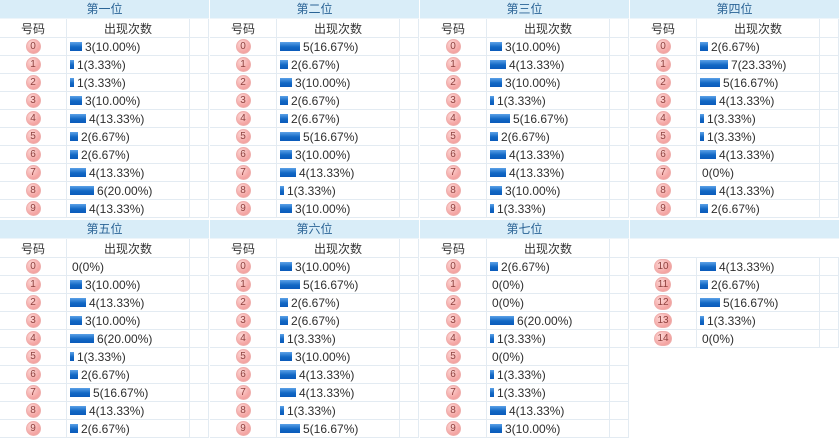  What do you see at coordinates (104, 321) in the screenshot?
I see `frequency-row: 3 3(10.00%)` at bounding box center [104, 321].